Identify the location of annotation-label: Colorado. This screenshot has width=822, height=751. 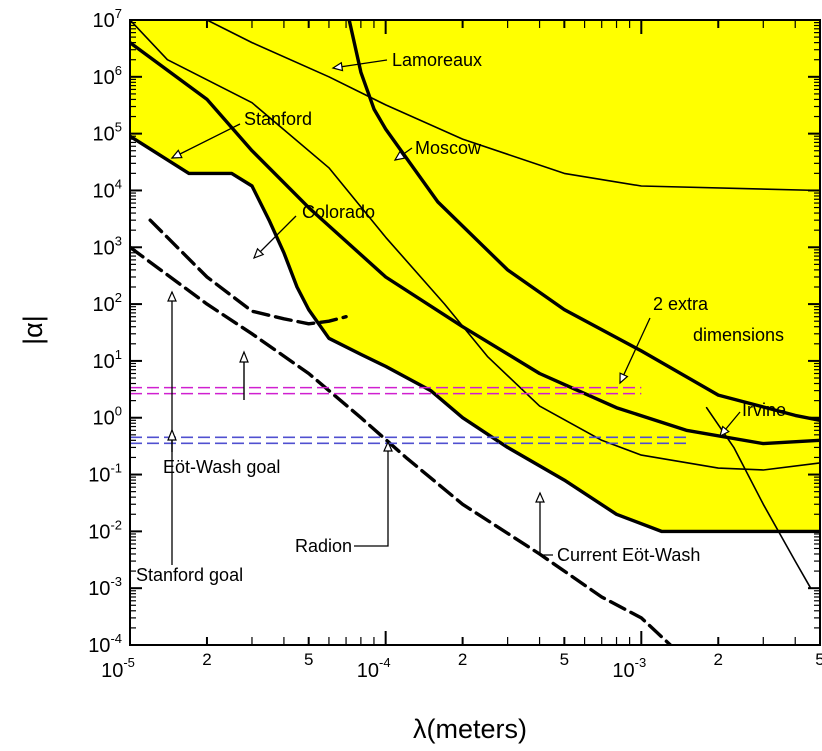
(338, 212).